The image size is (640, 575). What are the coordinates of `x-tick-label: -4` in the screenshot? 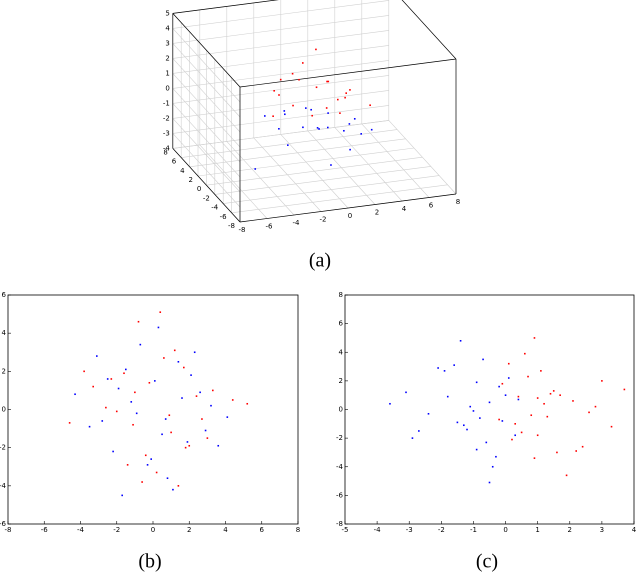 It's located at (297, 223).